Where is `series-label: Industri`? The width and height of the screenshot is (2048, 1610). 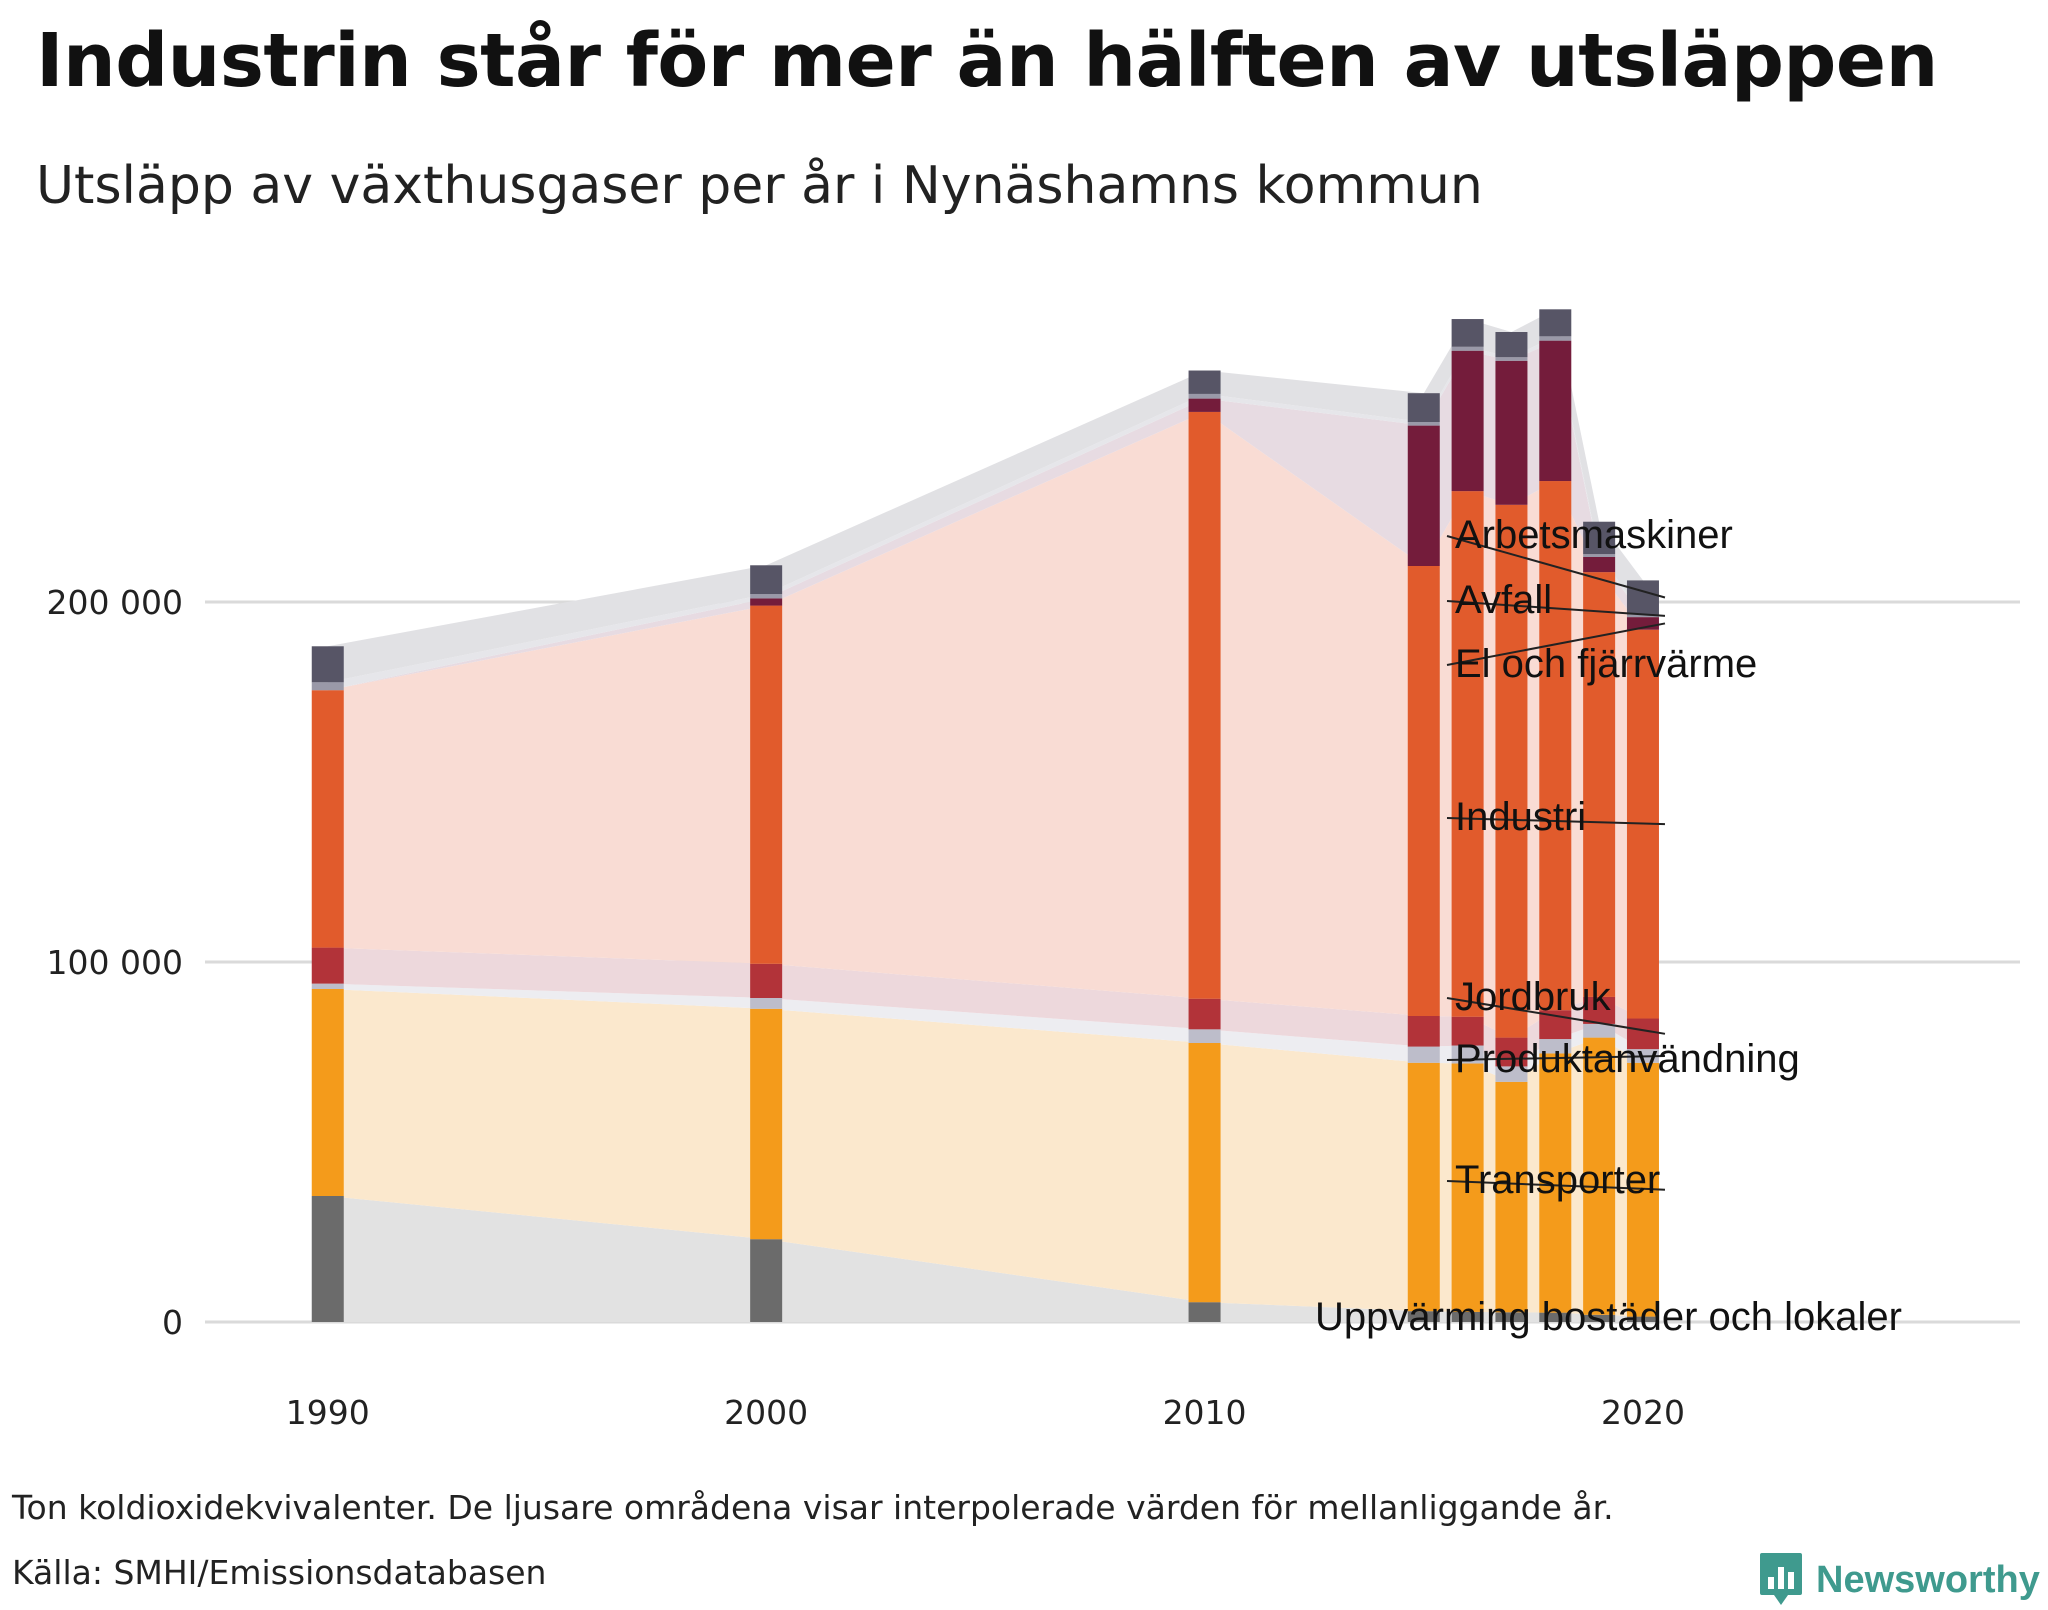
series-label: Industri is located at coordinates (1520, 817).